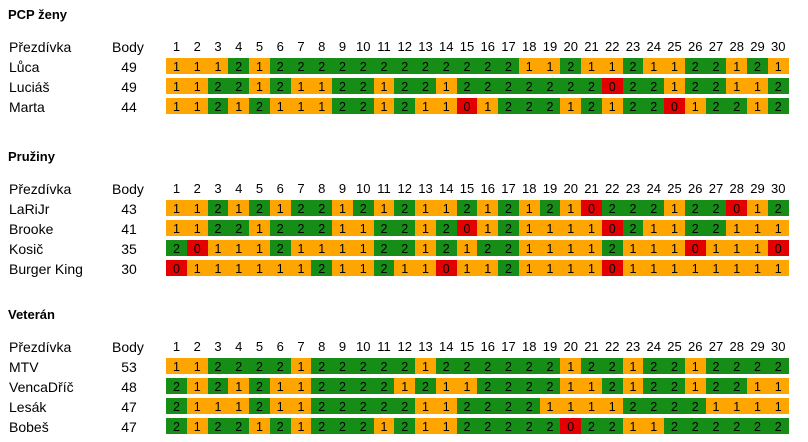 The image size is (808, 442). Describe the element at coordinates (570, 188) in the screenshot. I see `column-header-round: 20` at that location.